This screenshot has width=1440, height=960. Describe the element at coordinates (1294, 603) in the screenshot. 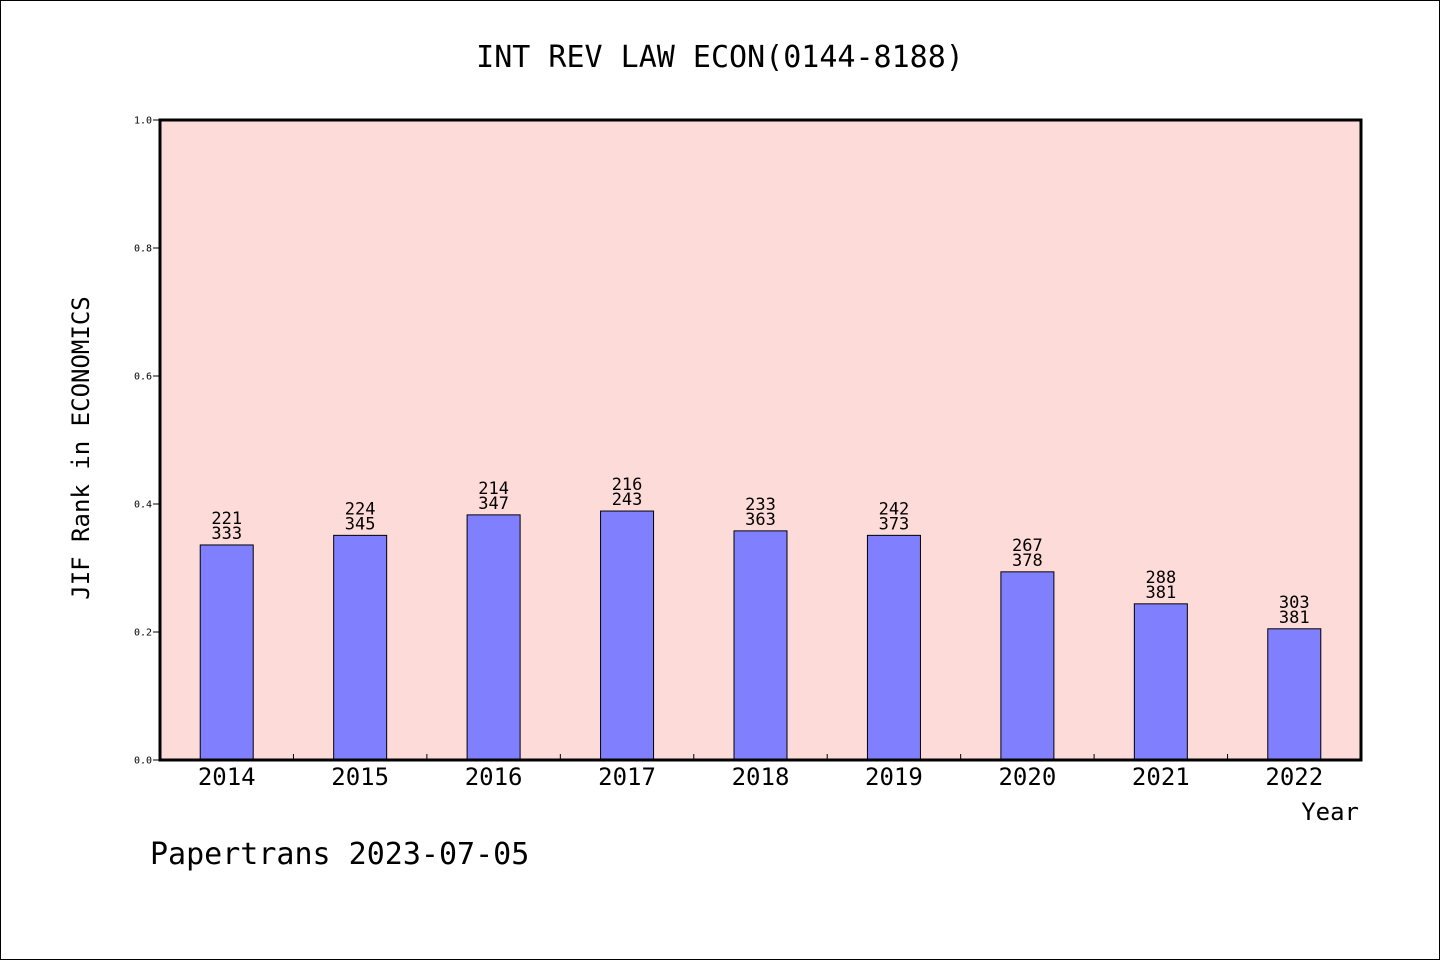

I see `bar-rank-label: 303` at that location.